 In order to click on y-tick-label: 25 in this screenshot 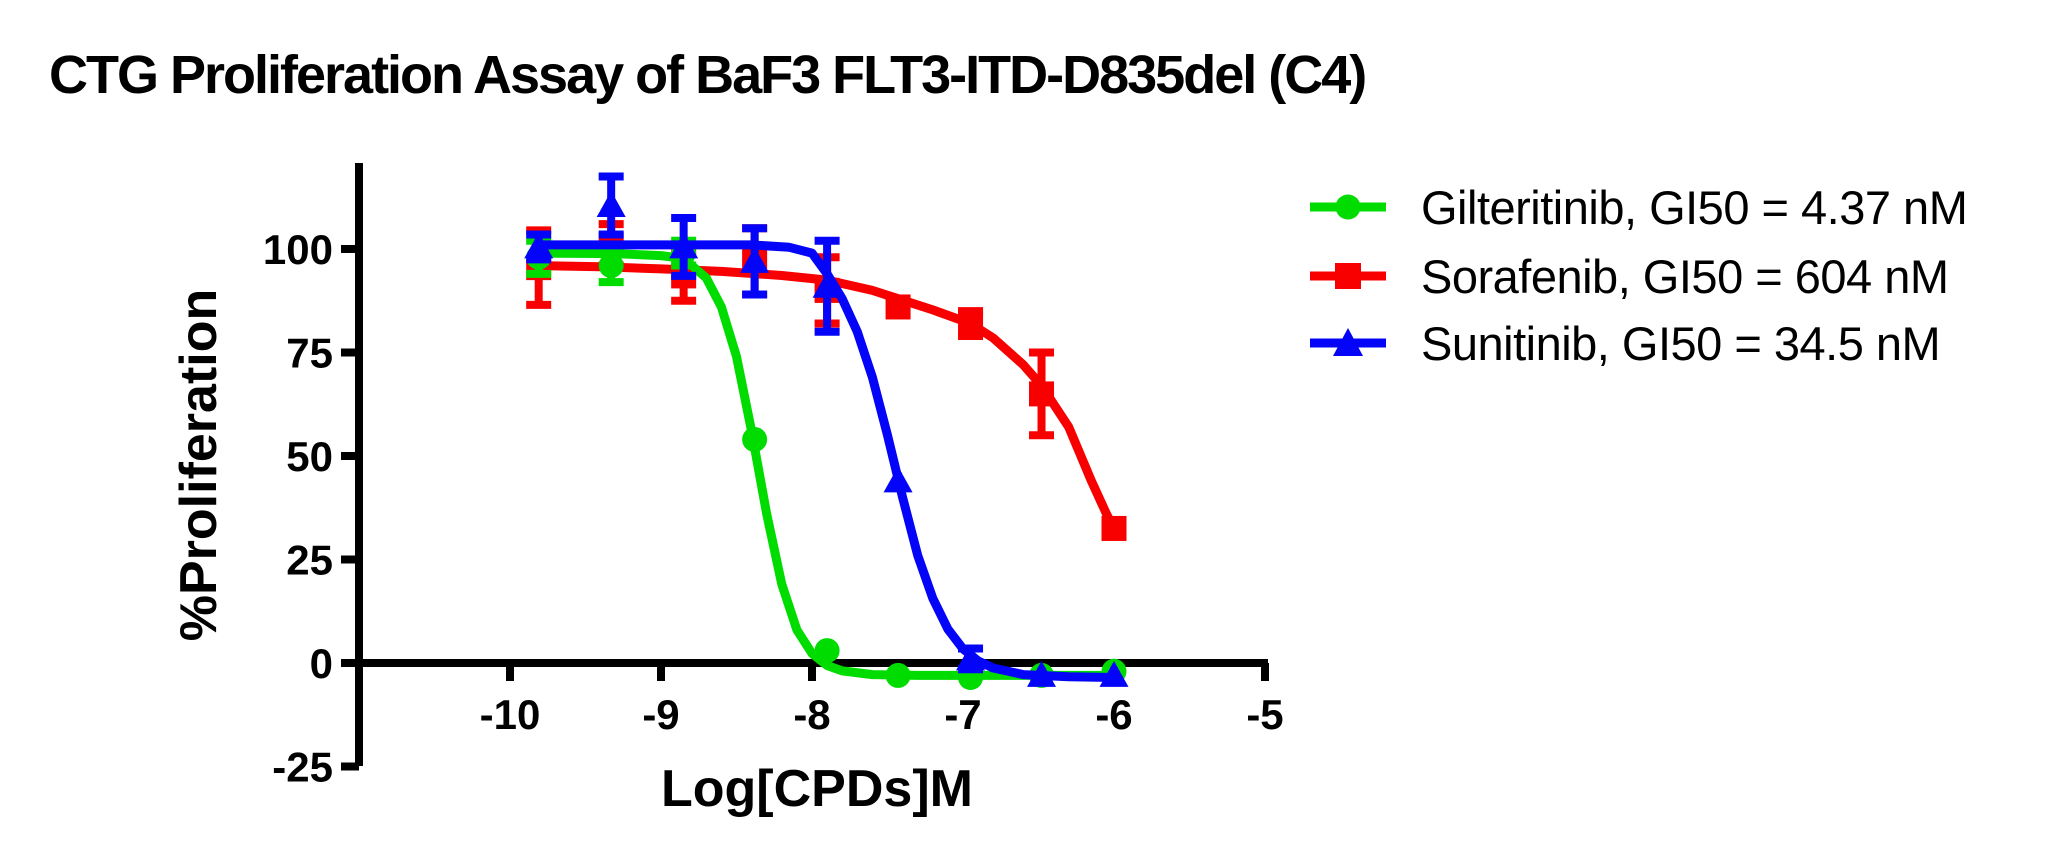, I will do `click(309, 560)`.